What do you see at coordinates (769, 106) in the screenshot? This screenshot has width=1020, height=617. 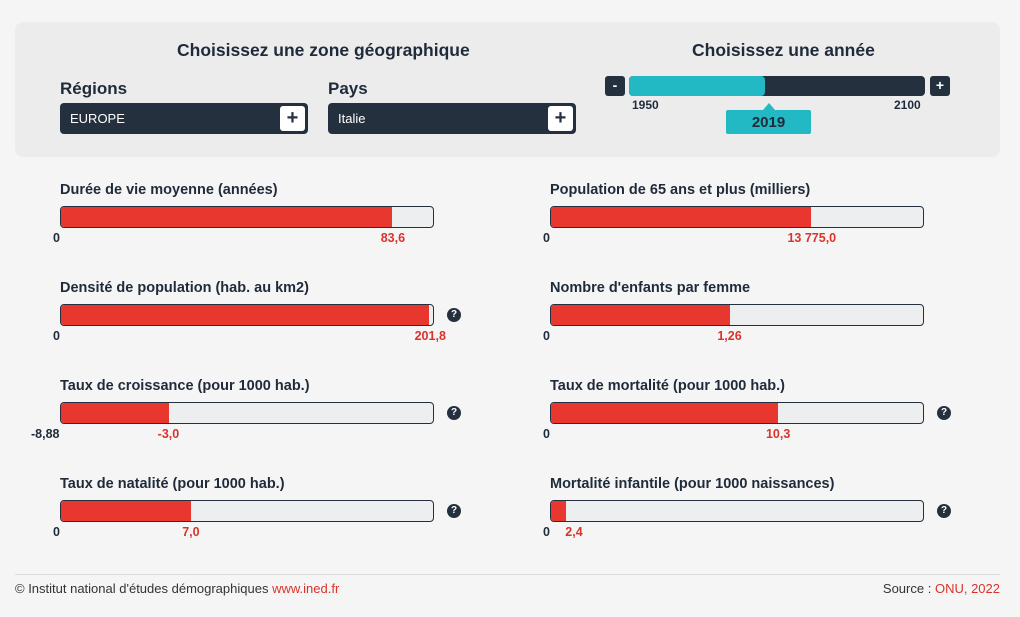 I see `year-pointer` at bounding box center [769, 106].